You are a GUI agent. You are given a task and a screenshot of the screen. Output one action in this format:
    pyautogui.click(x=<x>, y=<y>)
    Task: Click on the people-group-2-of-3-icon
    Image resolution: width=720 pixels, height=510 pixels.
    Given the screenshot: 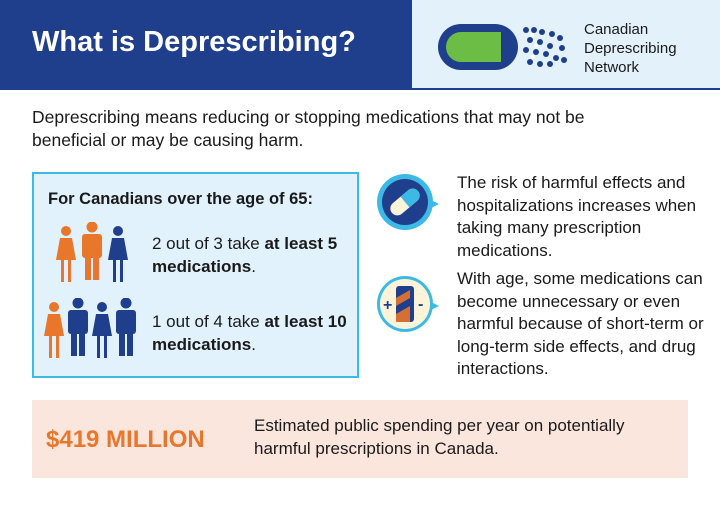 What is the action you would take?
    pyautogui.click(x=92, y=252)
    